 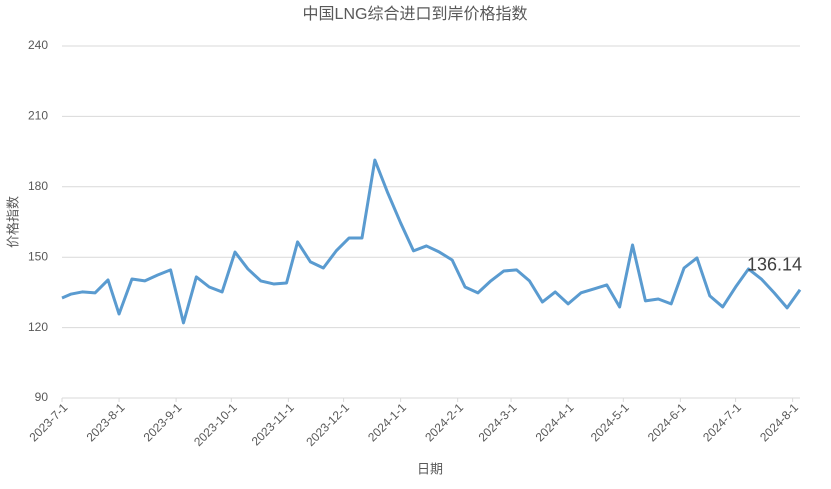 What do you see at coordinates (38, 116) in the screenshot?
I see `y-tick-label: 210` at bounding box center [38, 116].